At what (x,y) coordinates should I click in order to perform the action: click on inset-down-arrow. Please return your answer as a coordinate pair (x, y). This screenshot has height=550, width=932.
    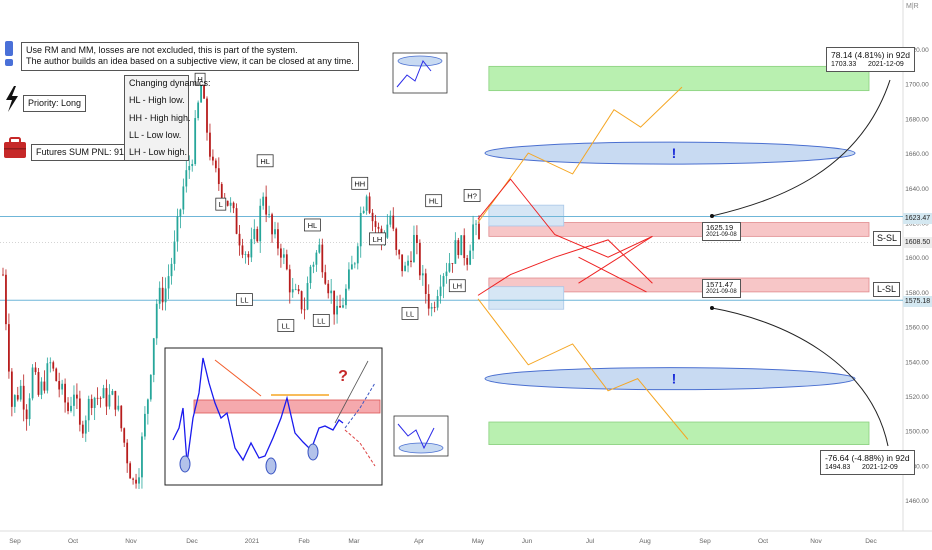
    Looking at the image, I should click on (238, 378).